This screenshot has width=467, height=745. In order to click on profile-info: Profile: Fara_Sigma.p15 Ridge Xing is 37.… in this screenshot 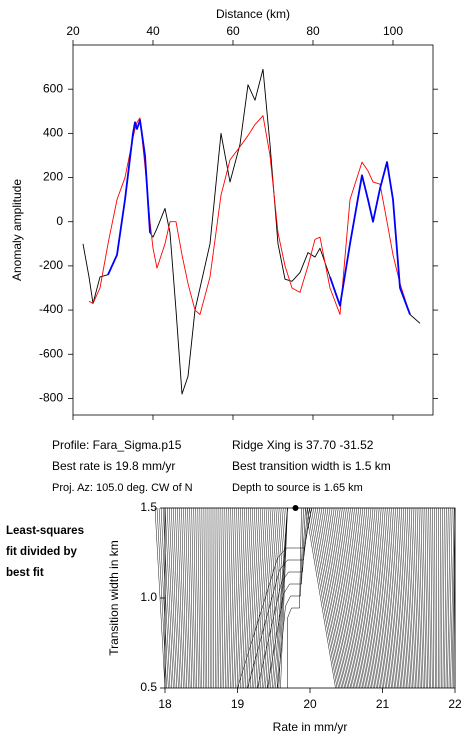, I will do `click(221, 466)`.